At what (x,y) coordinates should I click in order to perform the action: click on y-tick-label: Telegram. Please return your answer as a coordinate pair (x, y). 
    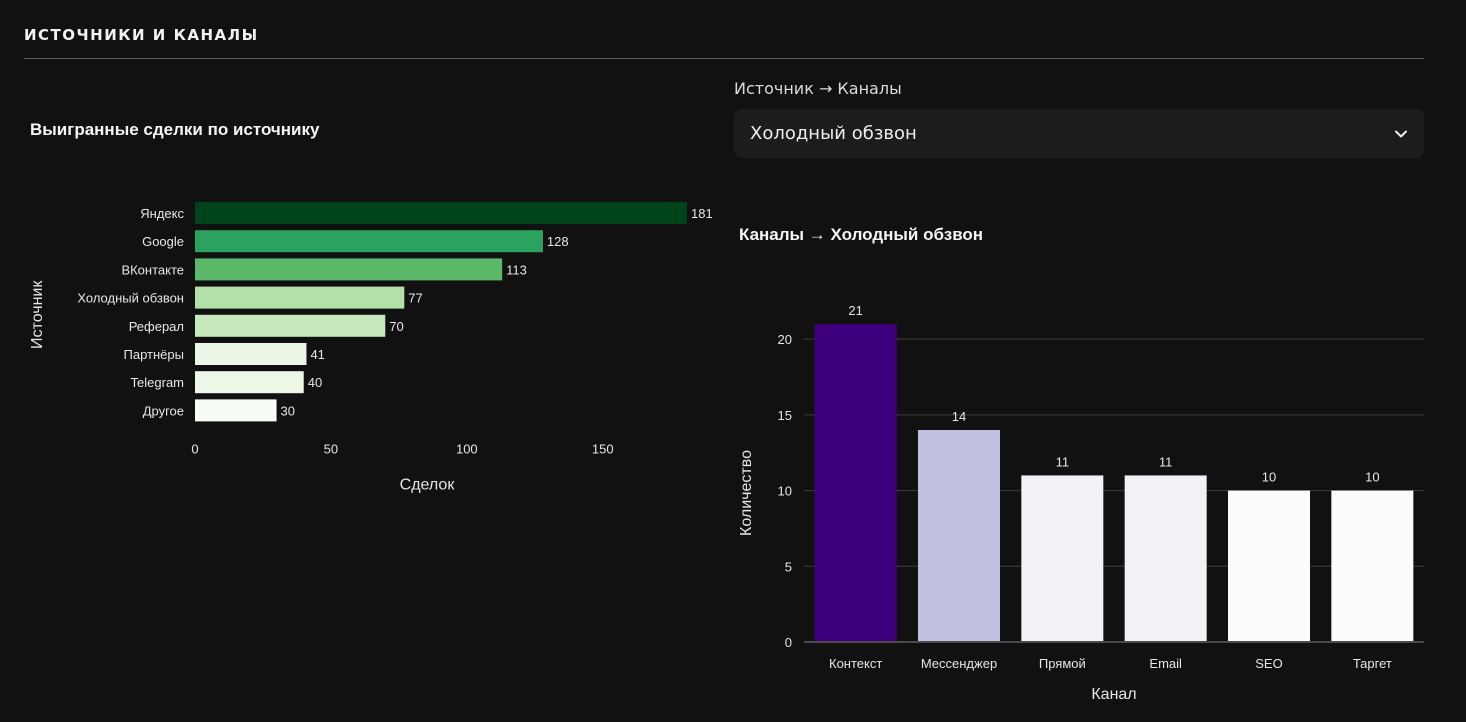
    Looking at the image, I should click on (157, 382).